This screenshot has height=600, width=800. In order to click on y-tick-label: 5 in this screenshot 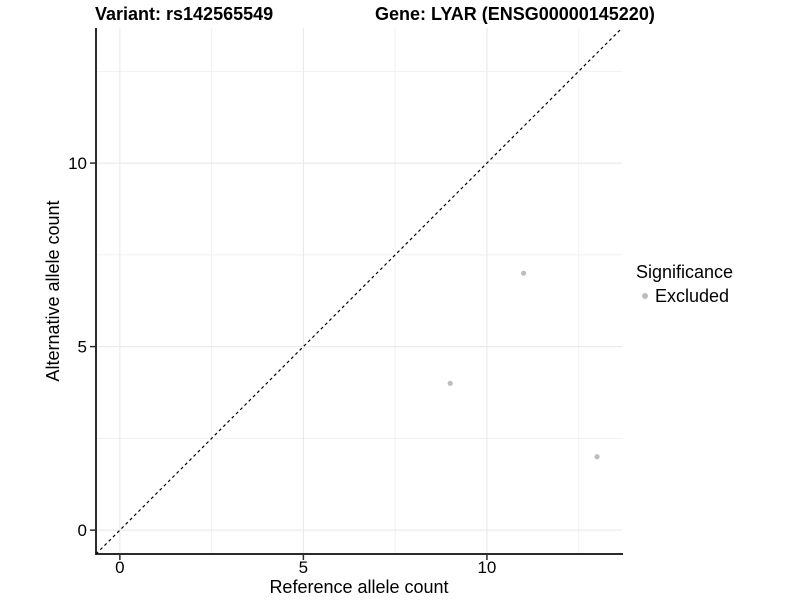, I will do `click(82, 347)`.